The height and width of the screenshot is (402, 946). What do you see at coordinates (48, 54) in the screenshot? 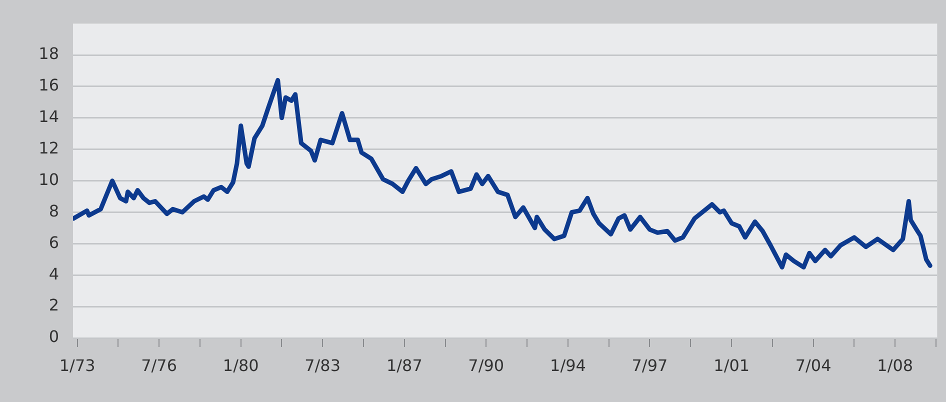
I see `y-tick-label: 18` at bounding box center [48, 54].